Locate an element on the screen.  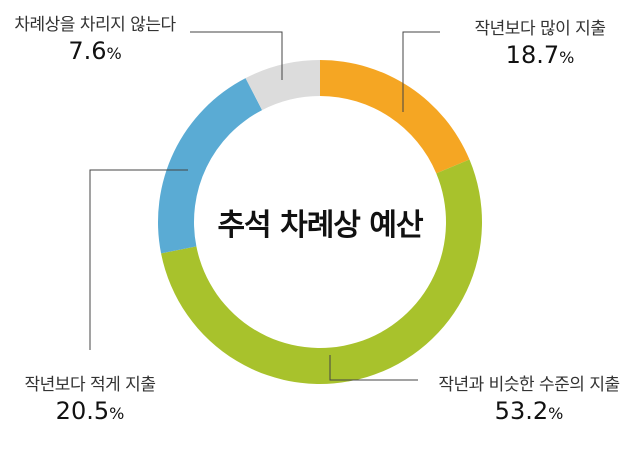
slice-value: 18.7% is located at coordinates (540, 55).